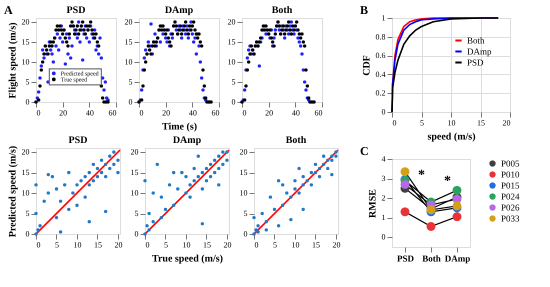 Image resolution: width=550 pixels, height=287 pixels. I want to click on y-axis-title: Predicted speed (m/s), so click(13, 192).